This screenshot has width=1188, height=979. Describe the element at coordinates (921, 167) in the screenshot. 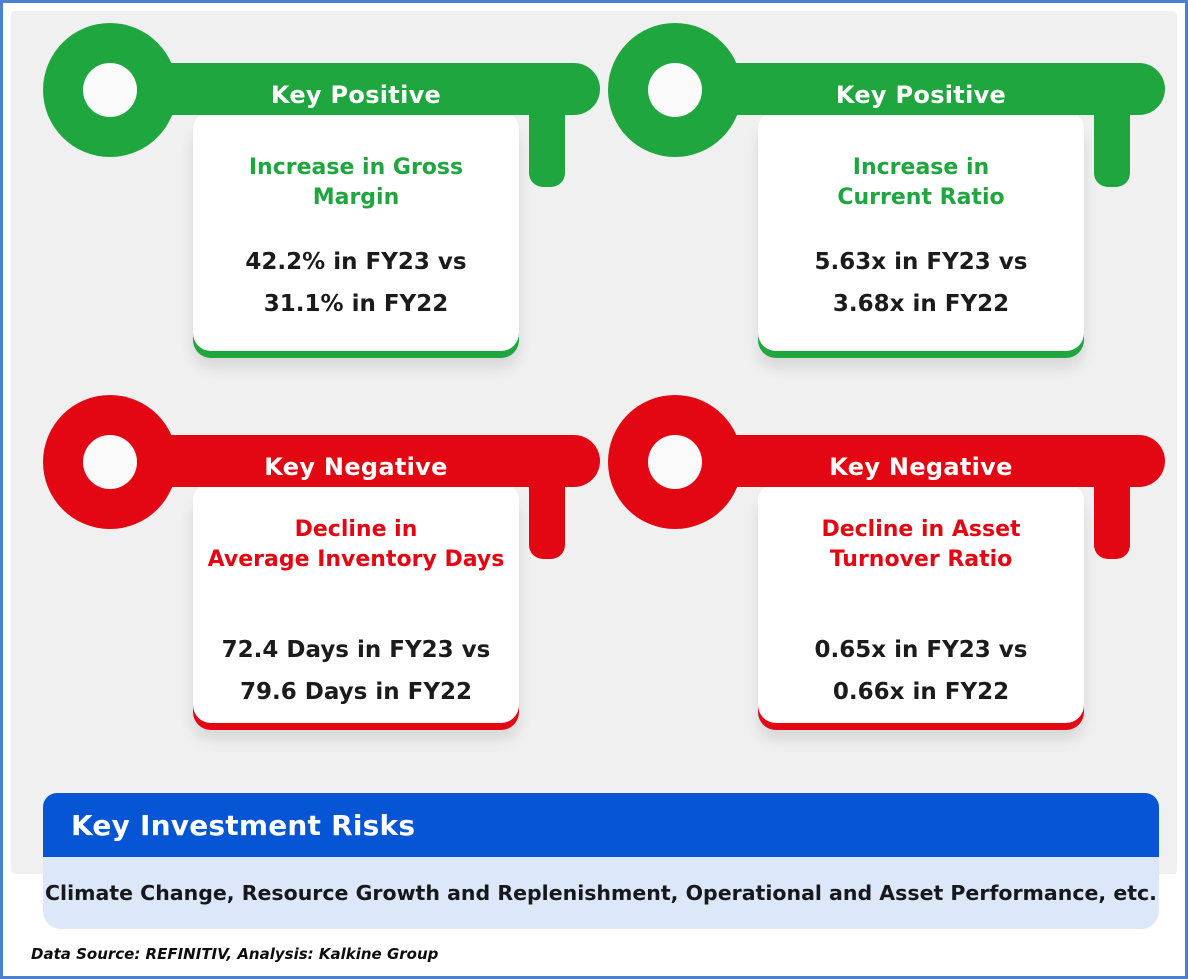

I see `metric-title-line: Increase in` at that location.